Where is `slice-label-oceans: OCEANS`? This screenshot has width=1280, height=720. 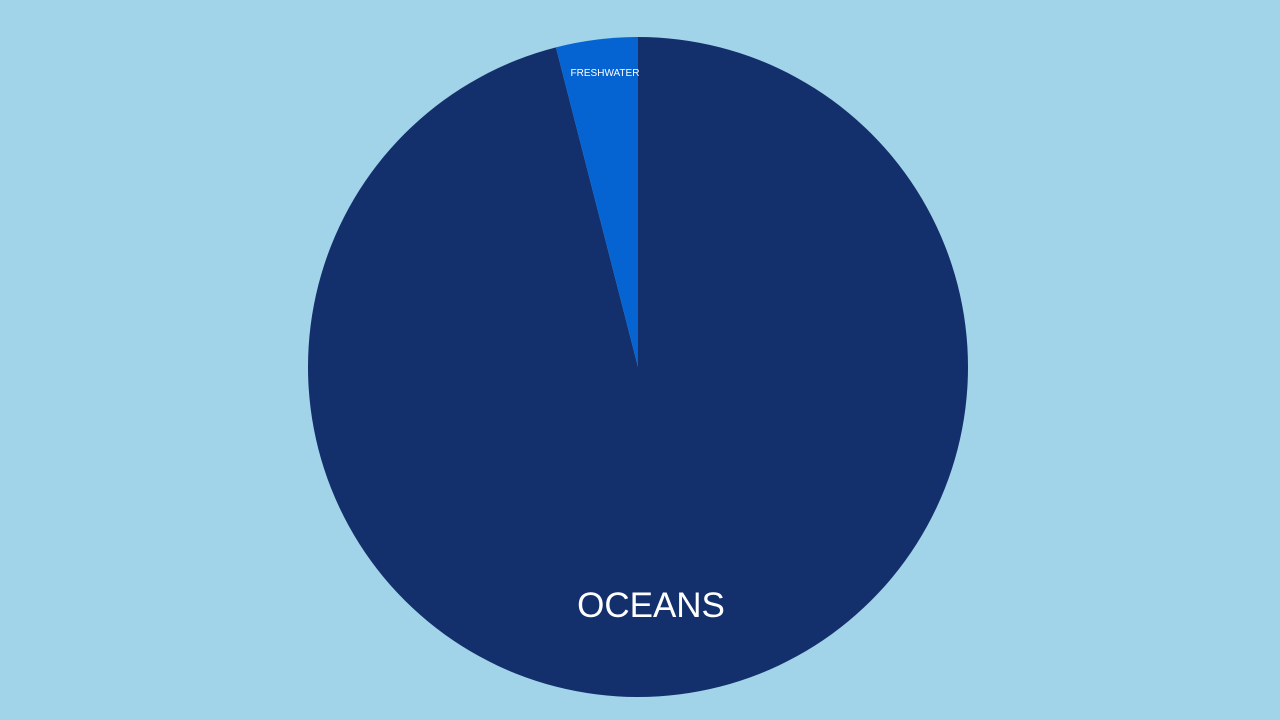
slice-label-oceans: OCEANS is located at coordinates (651, 605).